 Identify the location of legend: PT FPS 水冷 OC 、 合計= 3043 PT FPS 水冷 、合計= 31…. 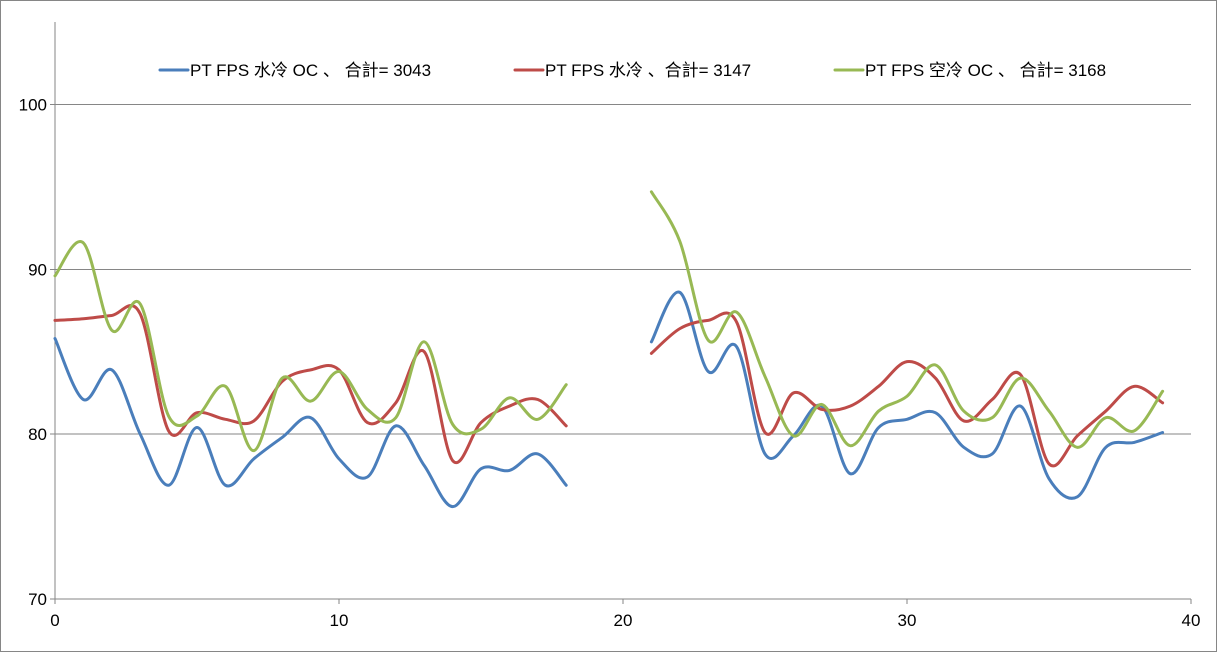
(632, 70).